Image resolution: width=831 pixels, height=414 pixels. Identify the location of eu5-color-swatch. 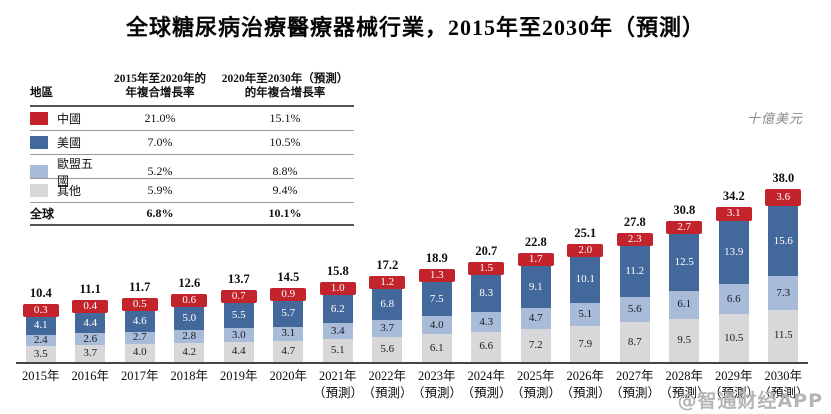
(39, 172).